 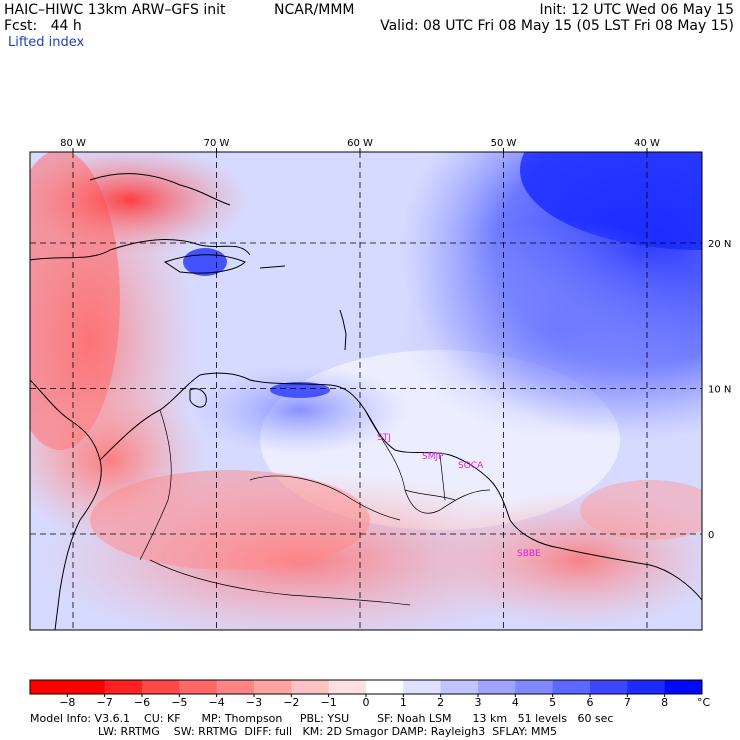 I want to click on field-name: Lifted index, so click(x=46, y=42).